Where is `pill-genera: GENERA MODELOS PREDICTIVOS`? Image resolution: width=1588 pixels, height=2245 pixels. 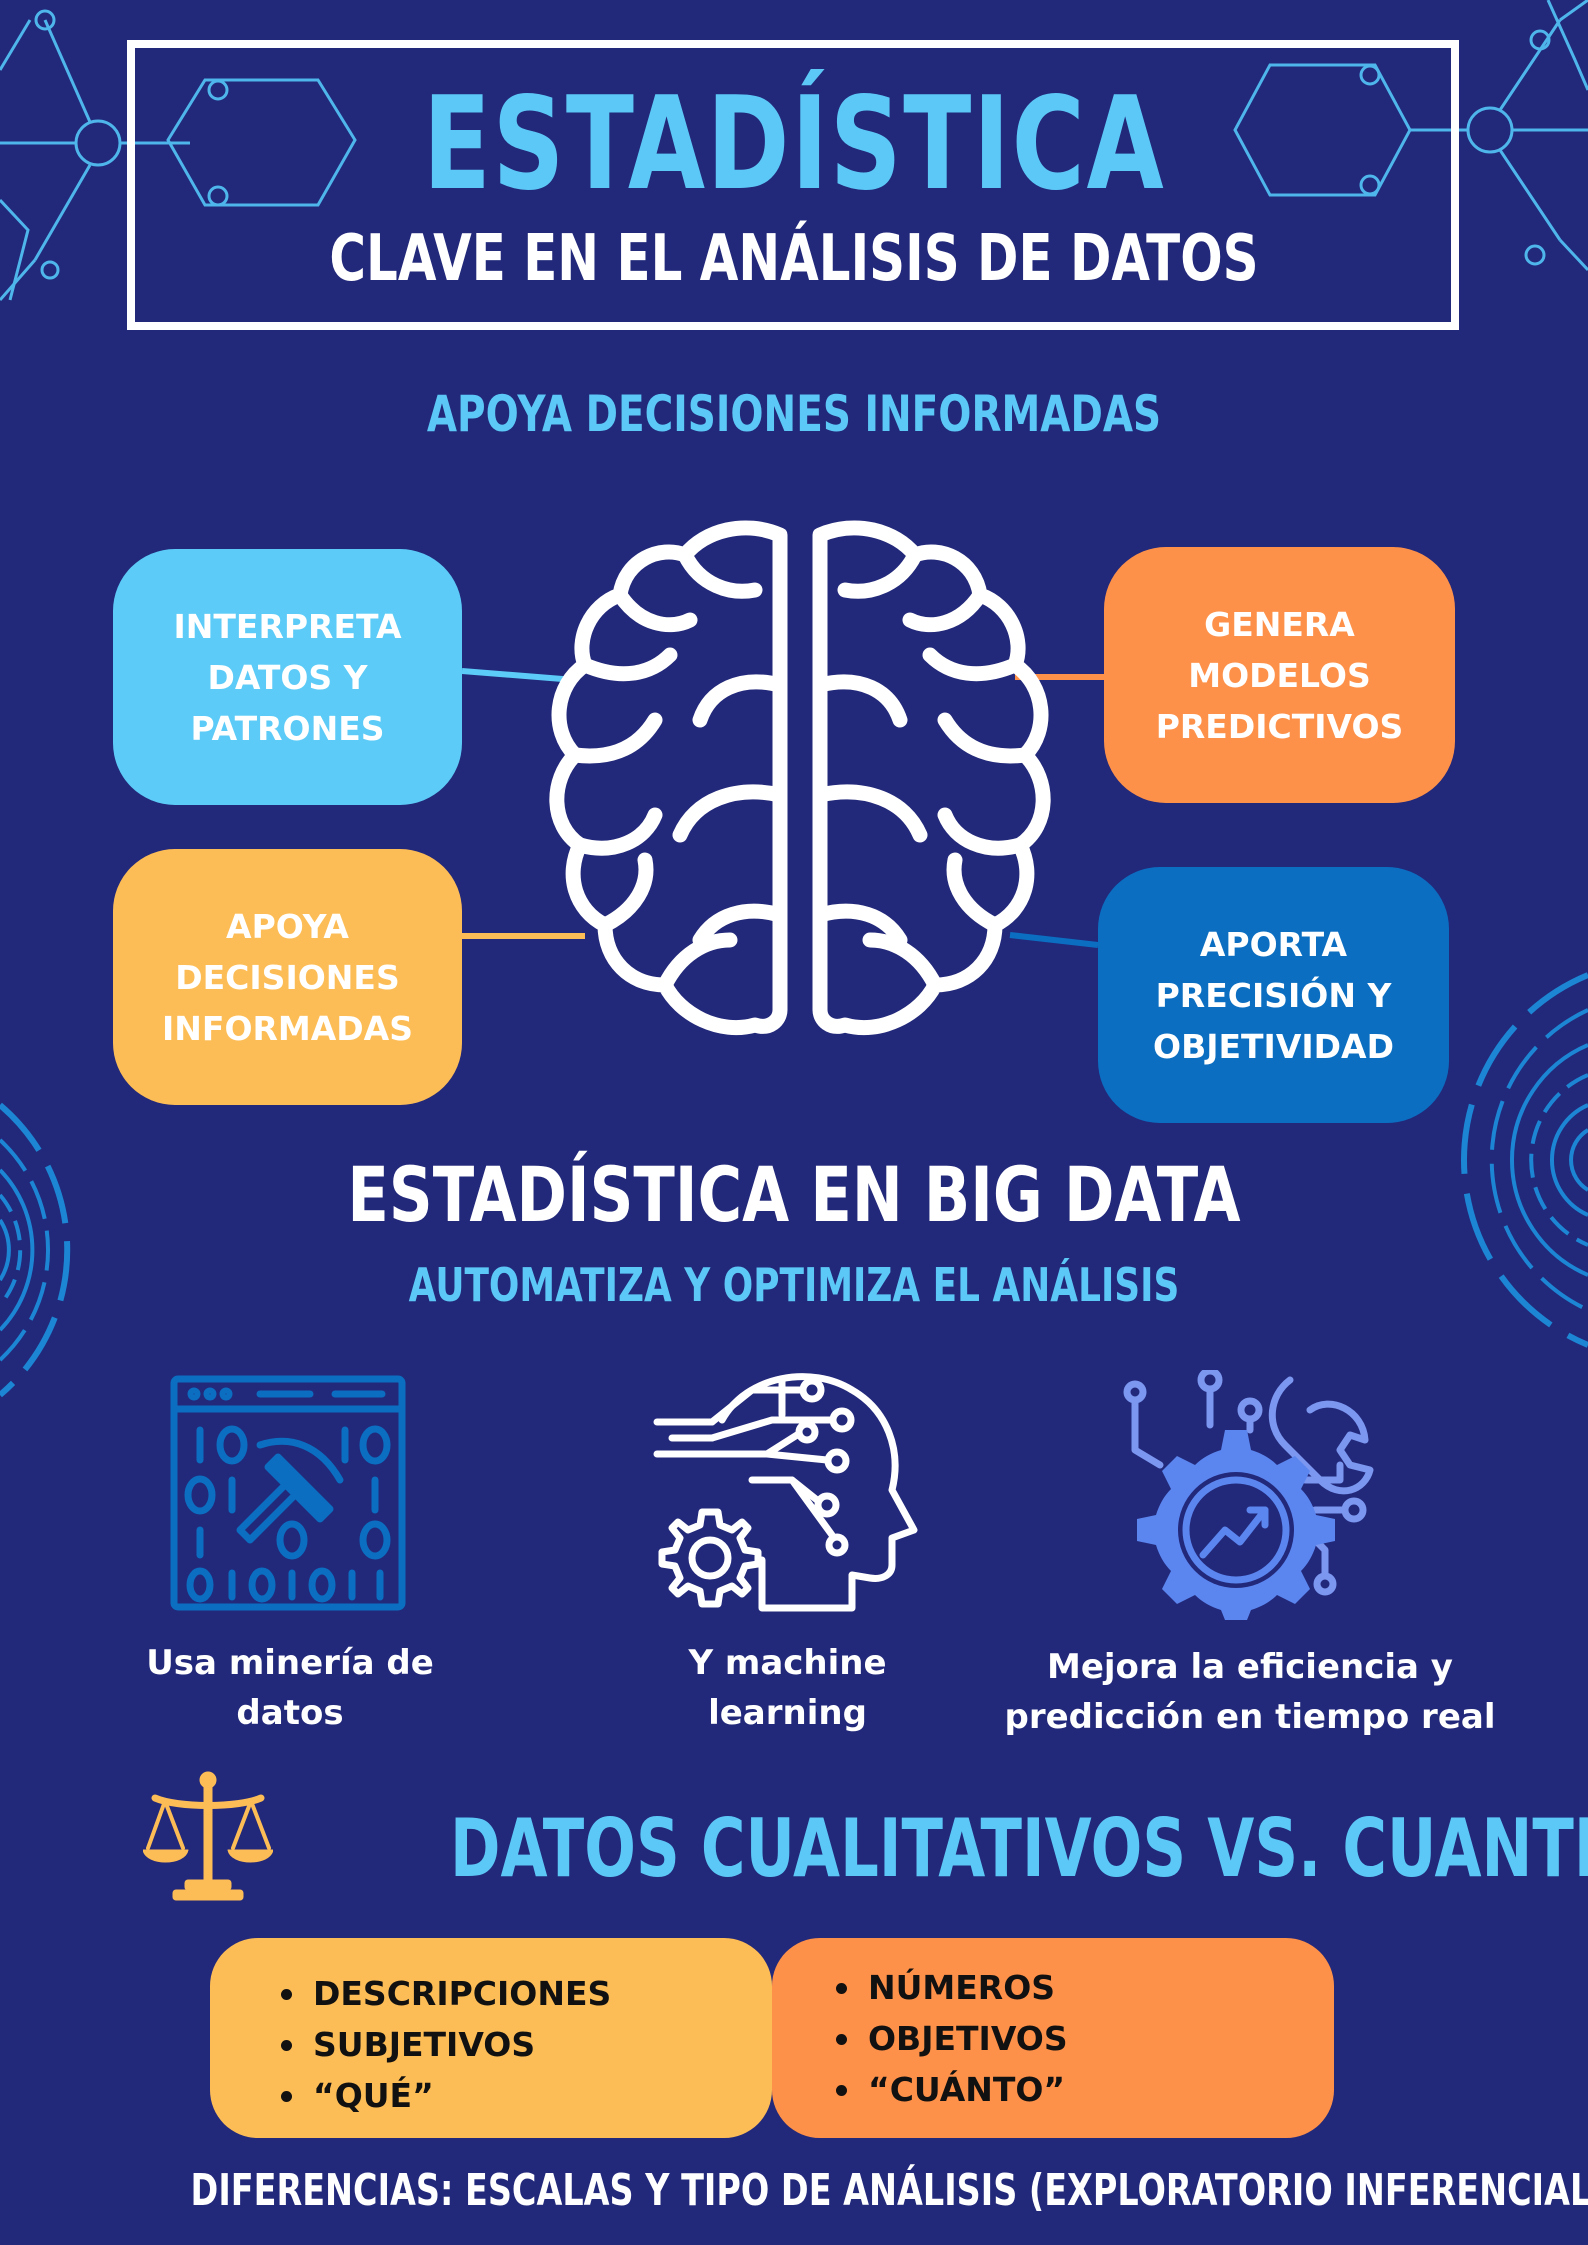 pill-genera: GENERA MODELOS PREDICTIVOS is located at coordinates (1279, 675).